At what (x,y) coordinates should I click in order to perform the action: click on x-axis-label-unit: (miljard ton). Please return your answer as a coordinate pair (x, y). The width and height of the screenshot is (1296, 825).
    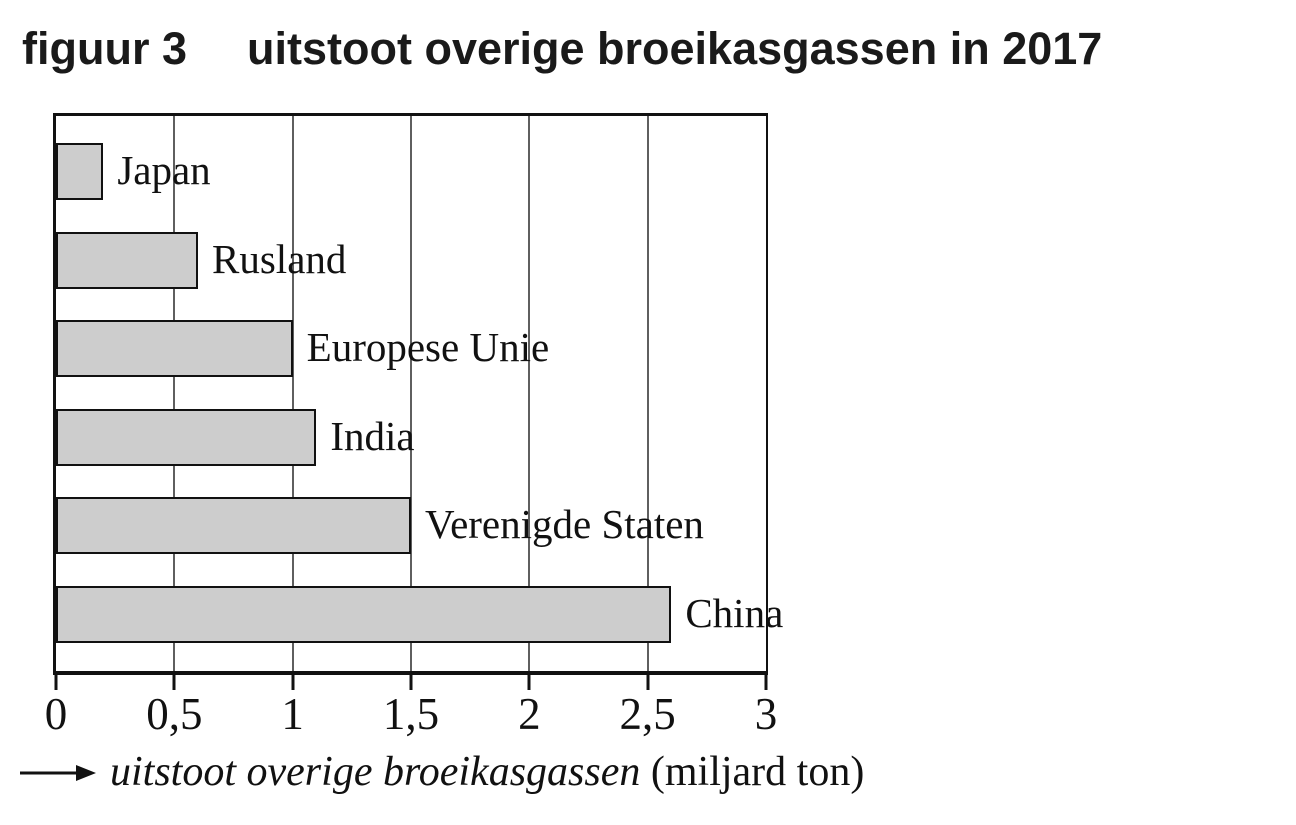
    Looking at the image, I should click on (757, 772).